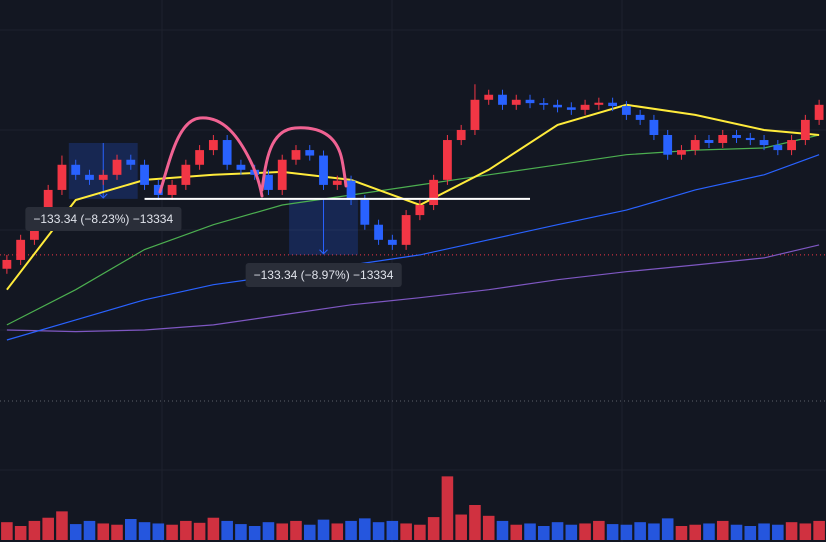 This screenshot has width=826, height=542. I want to click on measure-label: −133.34 (−8.23%) −13334, so click(103, 219).